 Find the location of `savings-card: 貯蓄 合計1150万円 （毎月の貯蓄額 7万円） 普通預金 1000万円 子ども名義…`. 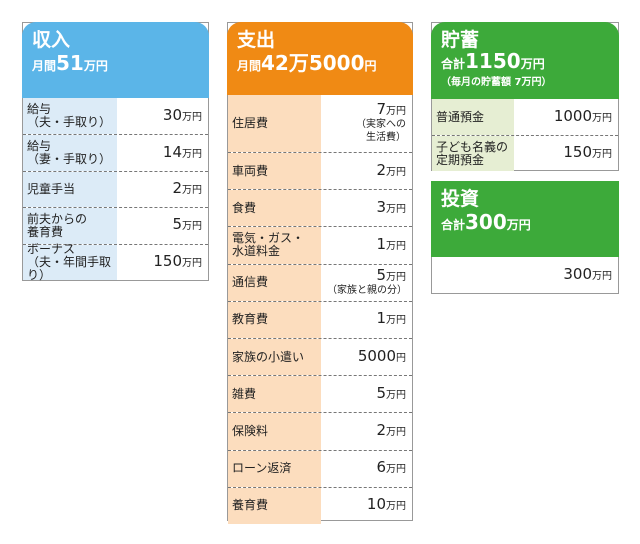

savings-card: 貯蓄 合計1150万円 （毎月の貯蓄額 7万円） 普通預金 1000万円 子ども名義… is located at coordinates (525, 96).